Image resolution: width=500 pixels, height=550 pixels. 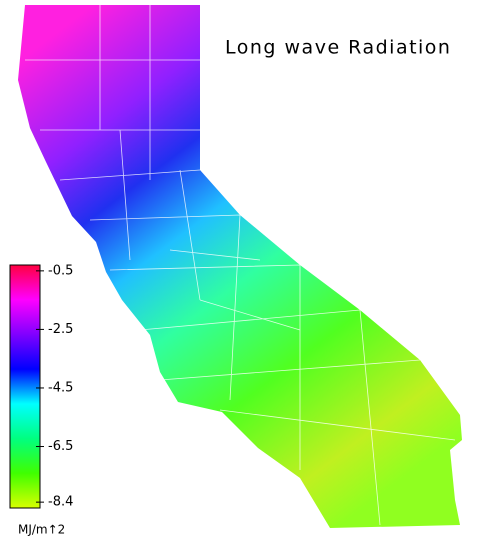 I want to click on colorbar-tick-label: -0.5, so click(x=60, y=270).